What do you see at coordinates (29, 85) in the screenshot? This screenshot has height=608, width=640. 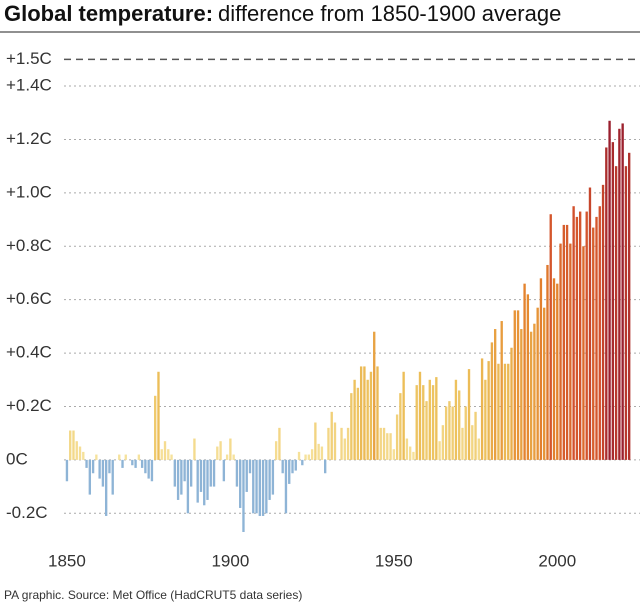 I see `y-tick-label: +1.4C` at bounding box center [29, 85].